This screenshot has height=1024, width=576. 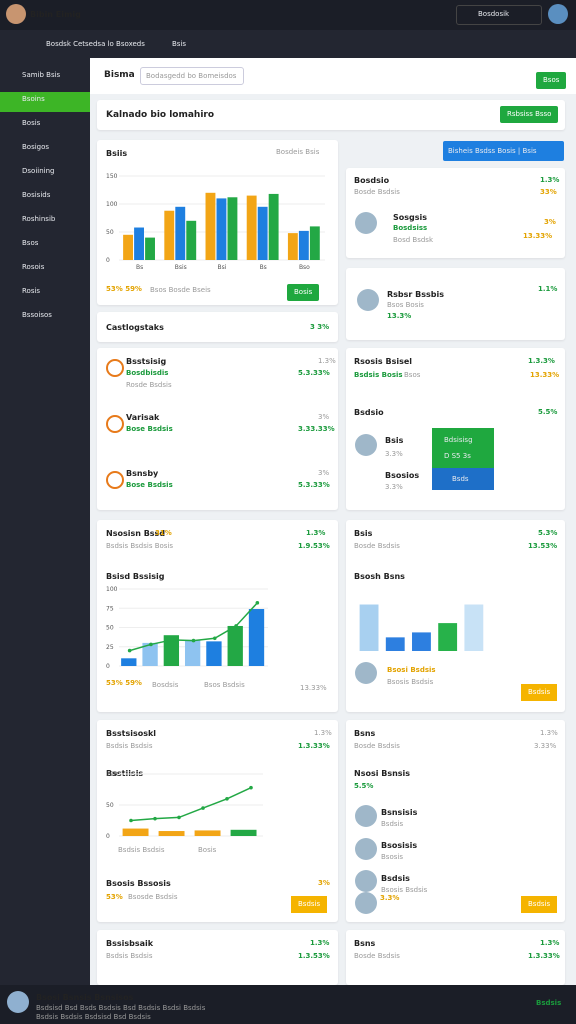 I want to click on y-tick-label: 25, so click(x=110, y=647).